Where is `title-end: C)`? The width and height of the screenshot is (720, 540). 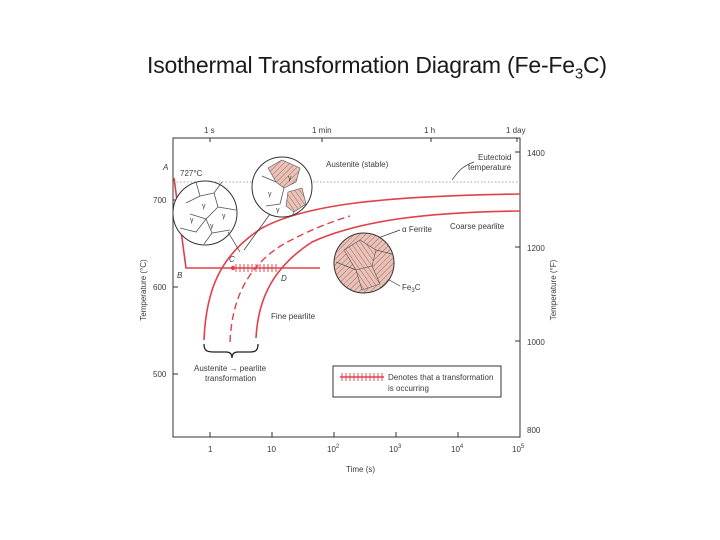
title-end: C) is located at coordinates (595, 65).